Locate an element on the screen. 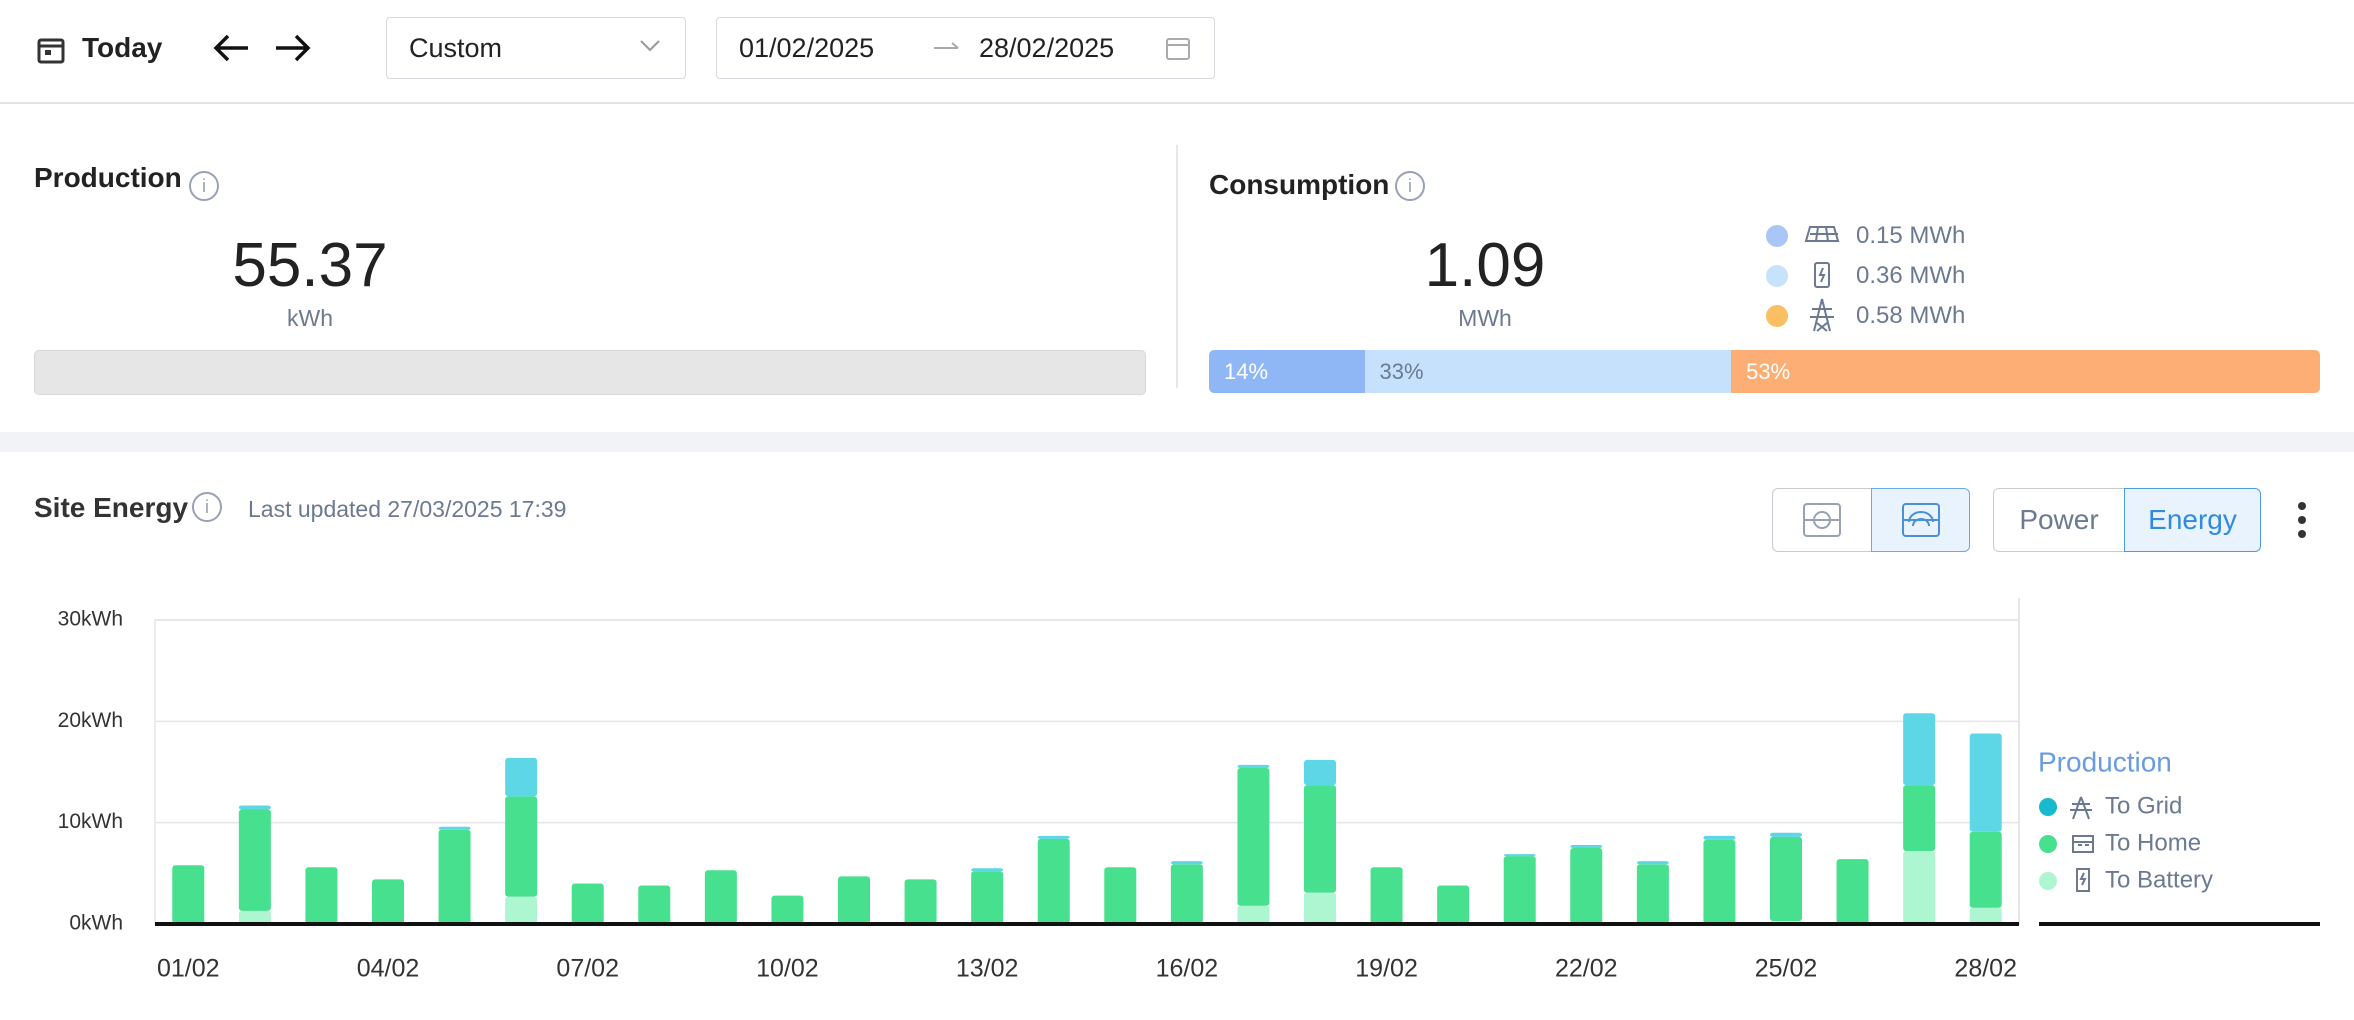 The image size is (2354, 1020). more-menu is located at coordinates (2302, 520).